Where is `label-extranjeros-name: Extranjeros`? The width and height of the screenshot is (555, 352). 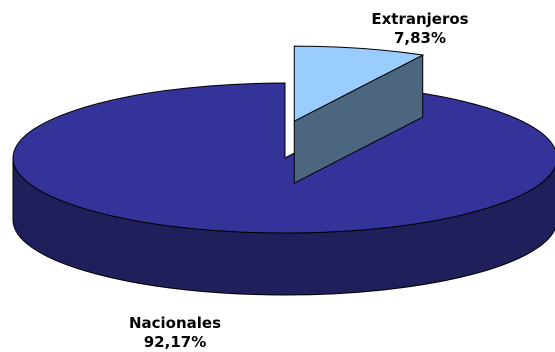 label-extranjeros-name: Extranjeros is located at coordinates (420, 19).